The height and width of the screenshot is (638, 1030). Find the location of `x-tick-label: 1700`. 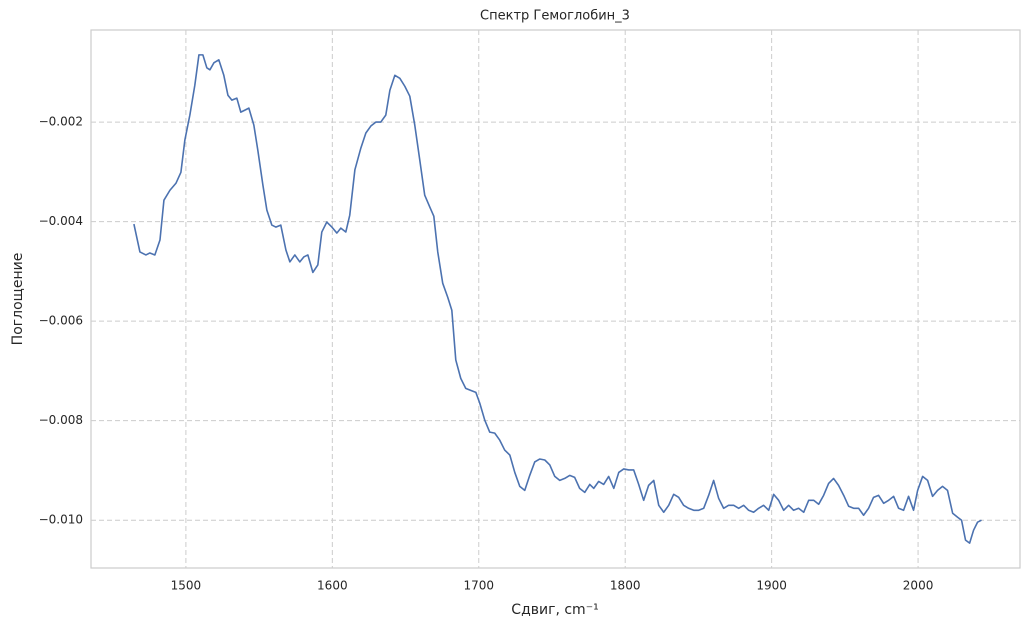

x-tick-label: 1700 is located at coordinates (478, 586).